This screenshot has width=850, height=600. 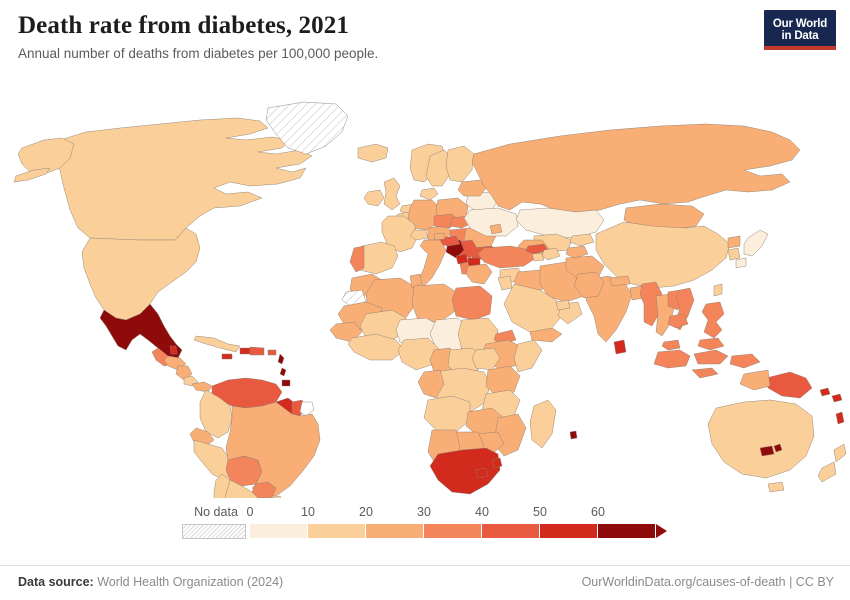 What do you see at coordinates (482, 473) in the screenshot?
I see `country-lesotho` at bounding box center [482, 473].